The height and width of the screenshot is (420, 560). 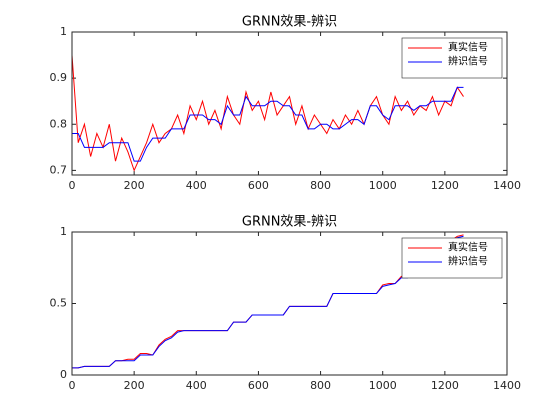 I want to click on y-tick-label: 0.9, so click(x=59, y=77).